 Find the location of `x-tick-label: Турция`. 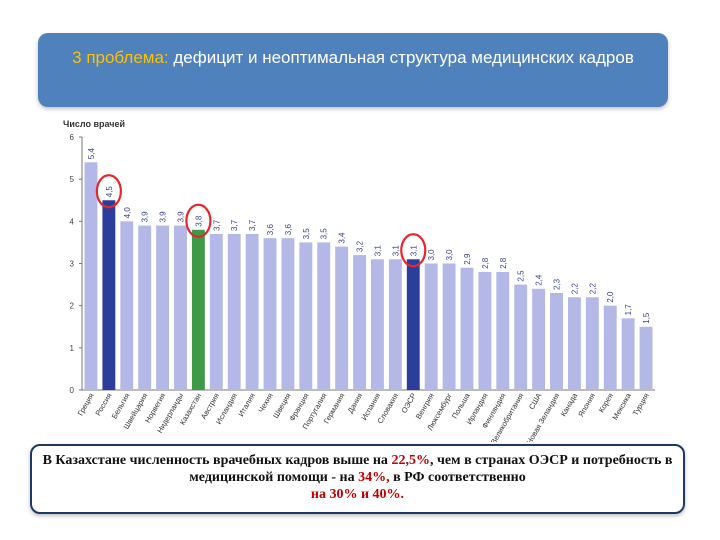

x-tick-label: Турция is located at coordinates (641, 405).